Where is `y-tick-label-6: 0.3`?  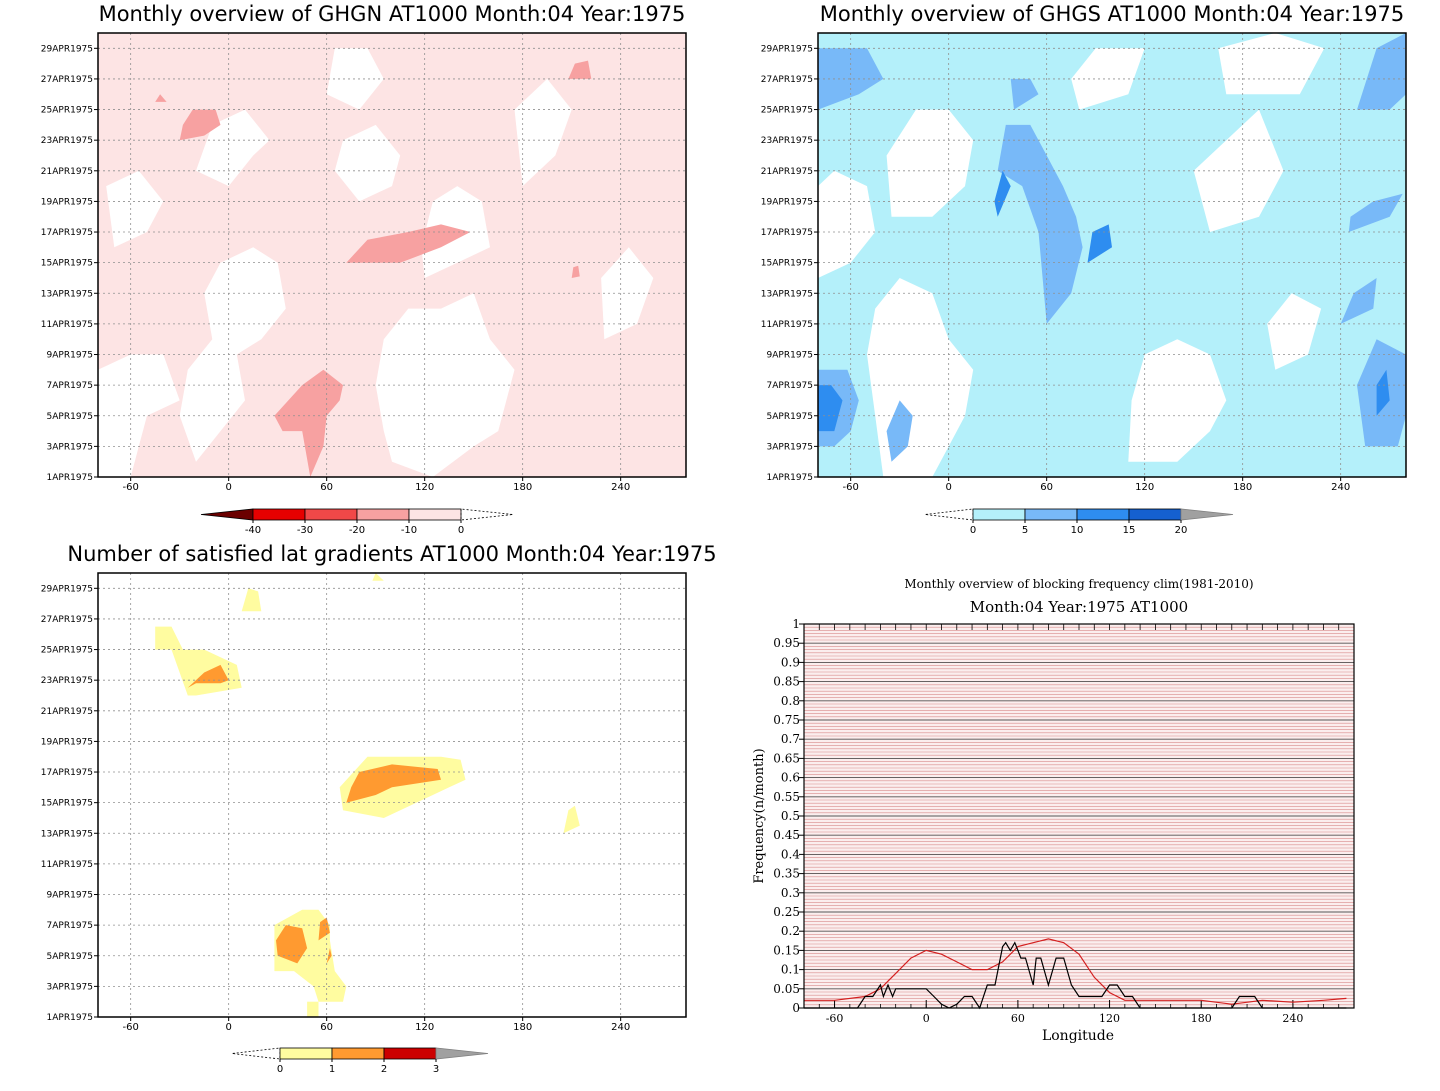
y-tick-label-6: 0.3 is located at coordinates (790, 893).